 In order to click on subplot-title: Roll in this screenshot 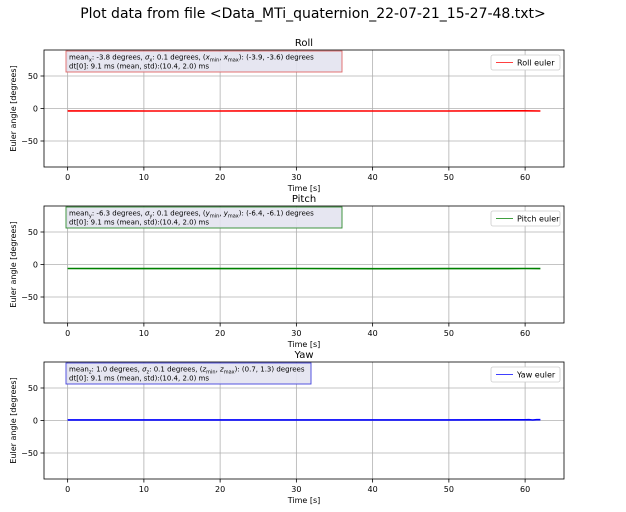, I will do `click(304, 43)`.